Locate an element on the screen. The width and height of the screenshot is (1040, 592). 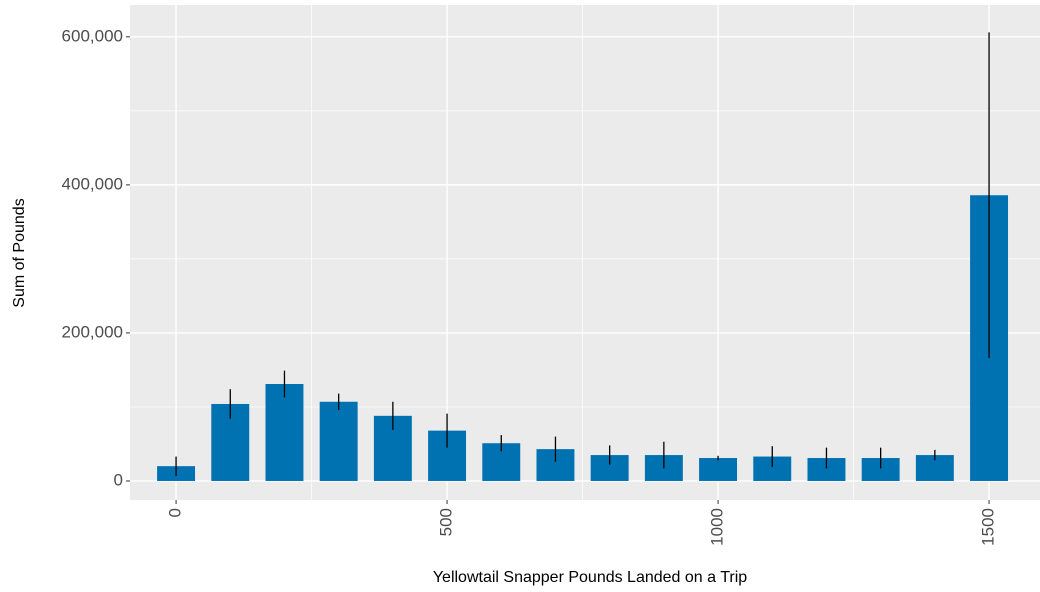
x-tick-label: 1500 is located at coordinates (988, 527).